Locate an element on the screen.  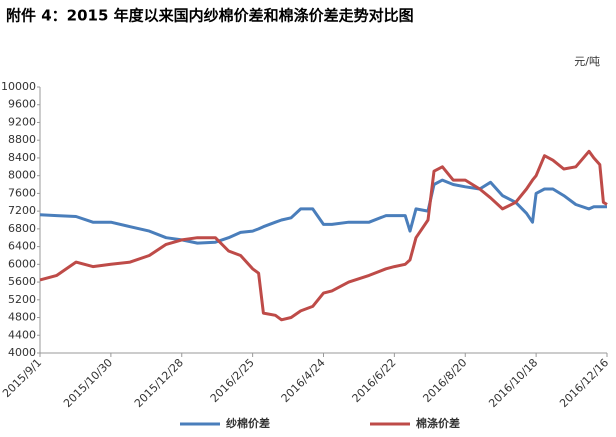
legend-label: 纱棉价差 is located at coordinates (248, 423).